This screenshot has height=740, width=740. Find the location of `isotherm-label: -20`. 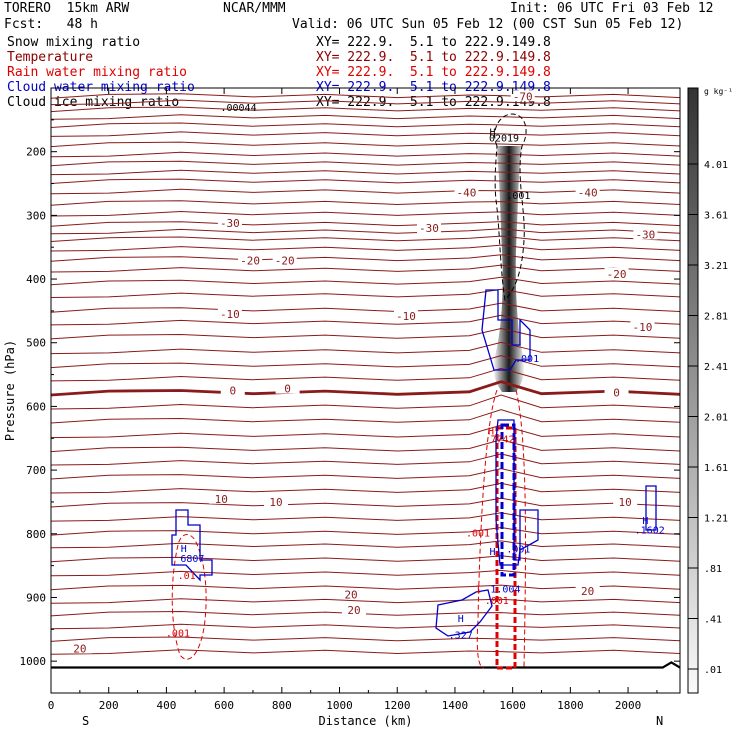

isotherm-label: -20 is located at coordinates (250, 261).